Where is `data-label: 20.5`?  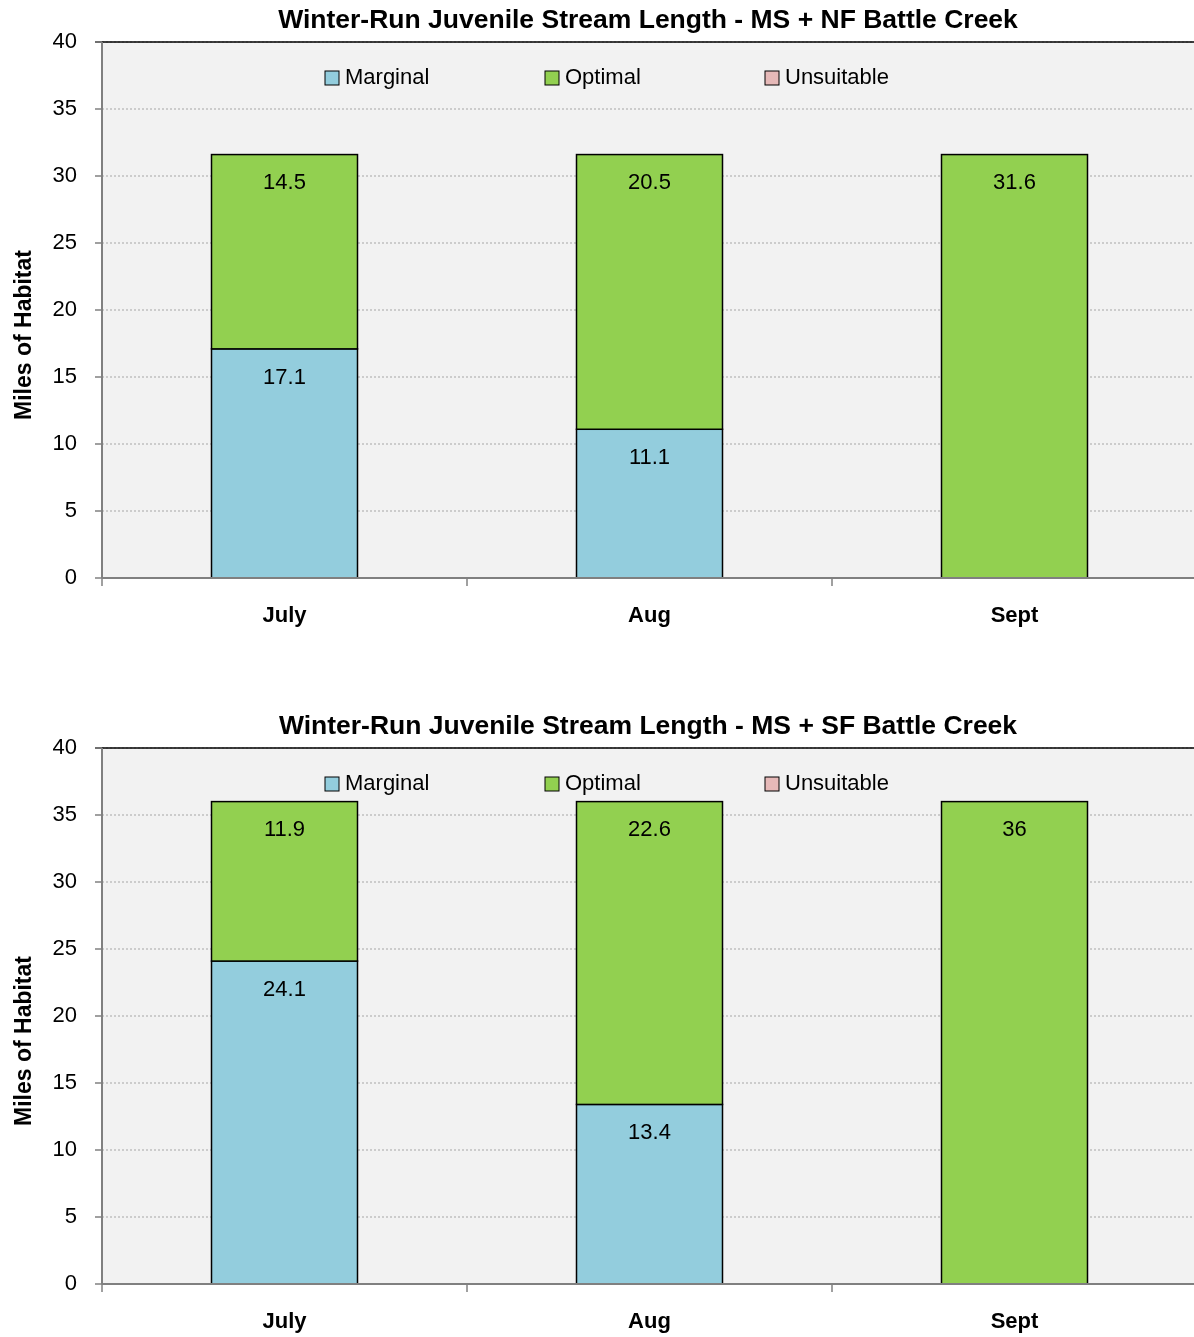
data-label: 20.5 is located at coordinates (649, 182).